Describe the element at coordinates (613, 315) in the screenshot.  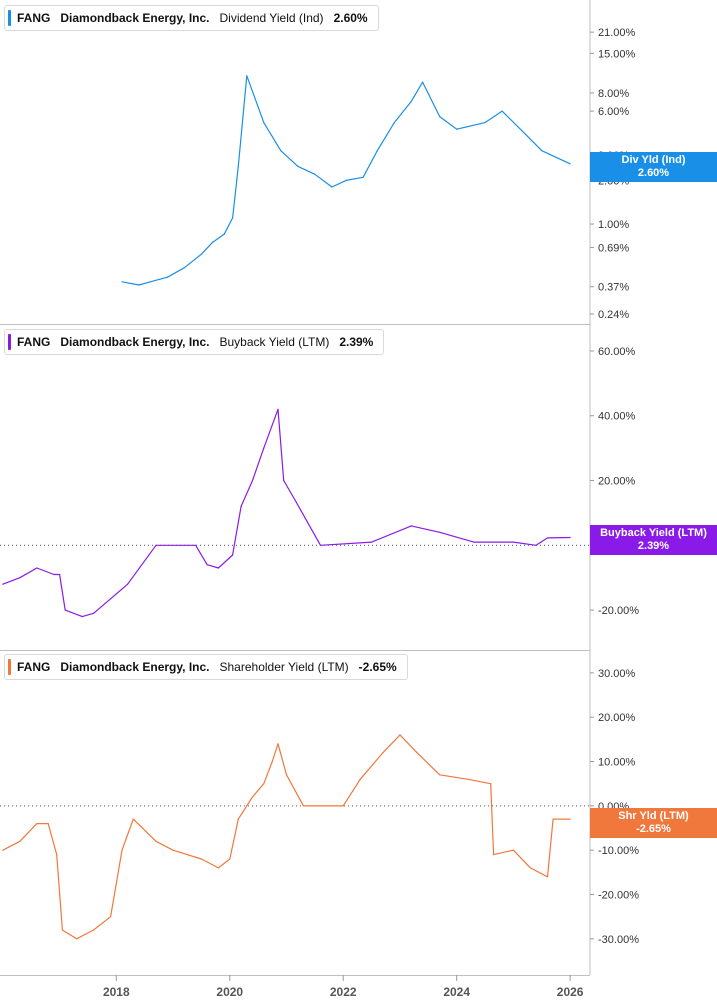
I see `y-tick-label: 0.24%` at that location.